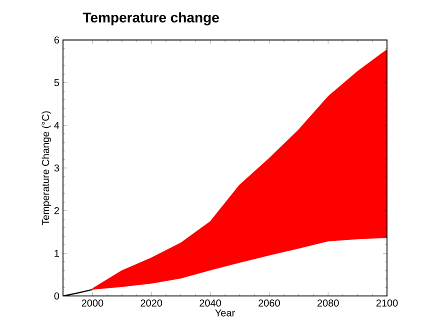 This screenshot has height=326, width=432. Describe the element at coordinates (387, 303) in the screenshot. I see `x-tick-label: 2100` at that location.